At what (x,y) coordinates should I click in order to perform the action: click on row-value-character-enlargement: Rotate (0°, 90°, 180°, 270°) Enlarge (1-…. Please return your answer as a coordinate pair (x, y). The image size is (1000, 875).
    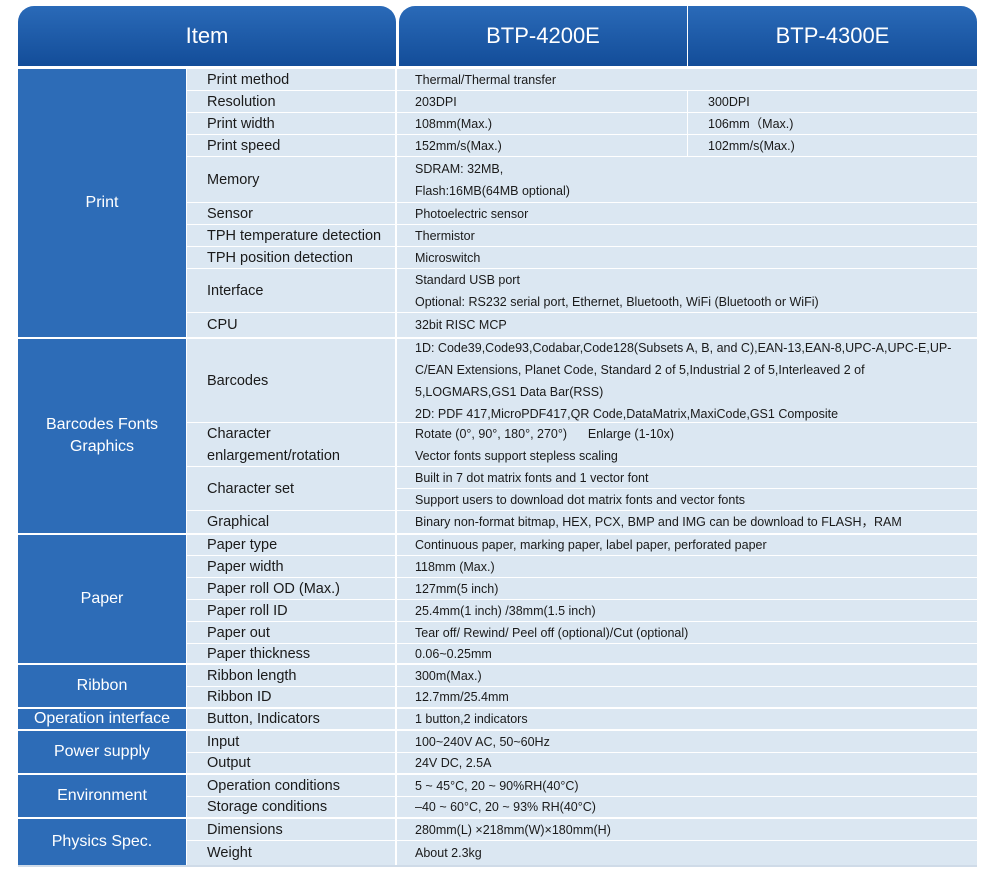
    Looking at the image, I should click on (687, 444).